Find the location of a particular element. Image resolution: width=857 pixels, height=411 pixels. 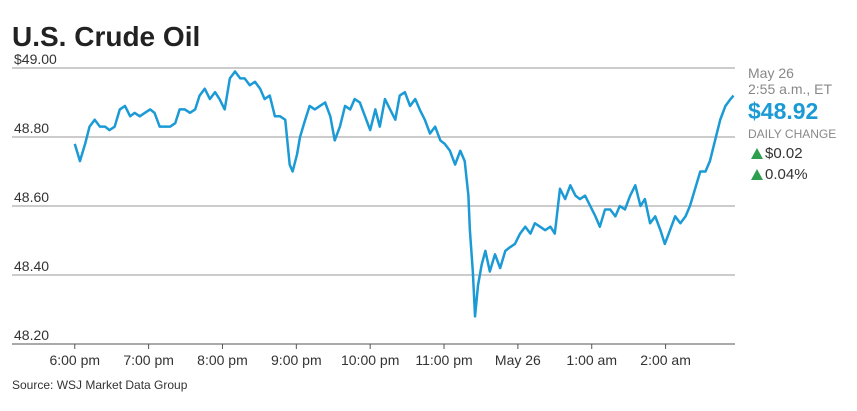

x-tick-label: 9:00 pm is located at coordinates (296, 360).